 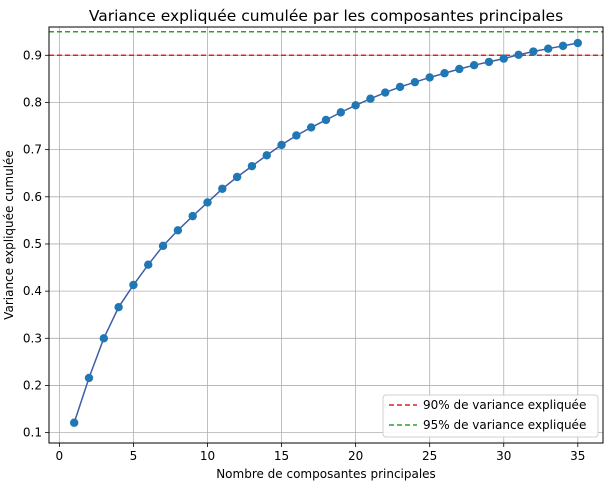 What do you see at coordinates (32, 55) in the screenshot?
I see `y-tick-label: 0.9` at bounding box center [32, 55].